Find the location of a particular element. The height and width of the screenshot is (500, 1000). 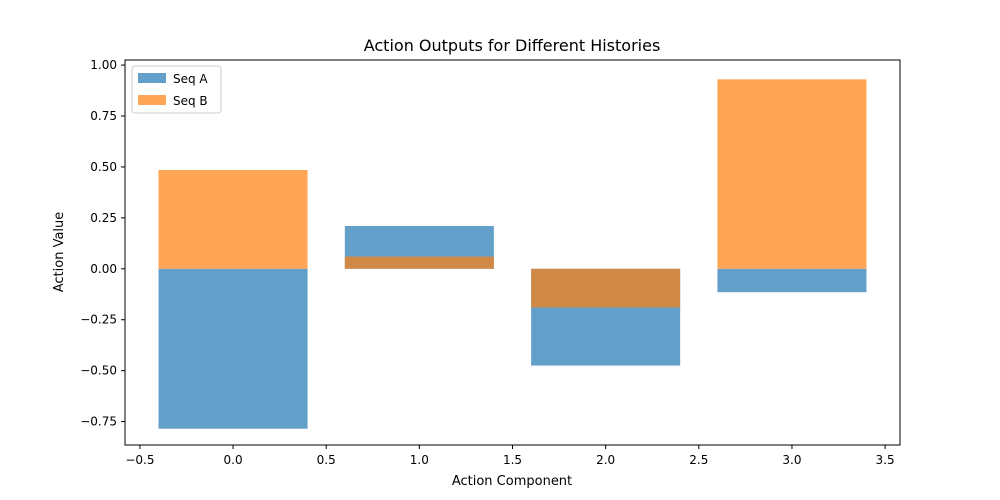

legend-label-seq-a: Seq A is located at coordinates (190, 79).